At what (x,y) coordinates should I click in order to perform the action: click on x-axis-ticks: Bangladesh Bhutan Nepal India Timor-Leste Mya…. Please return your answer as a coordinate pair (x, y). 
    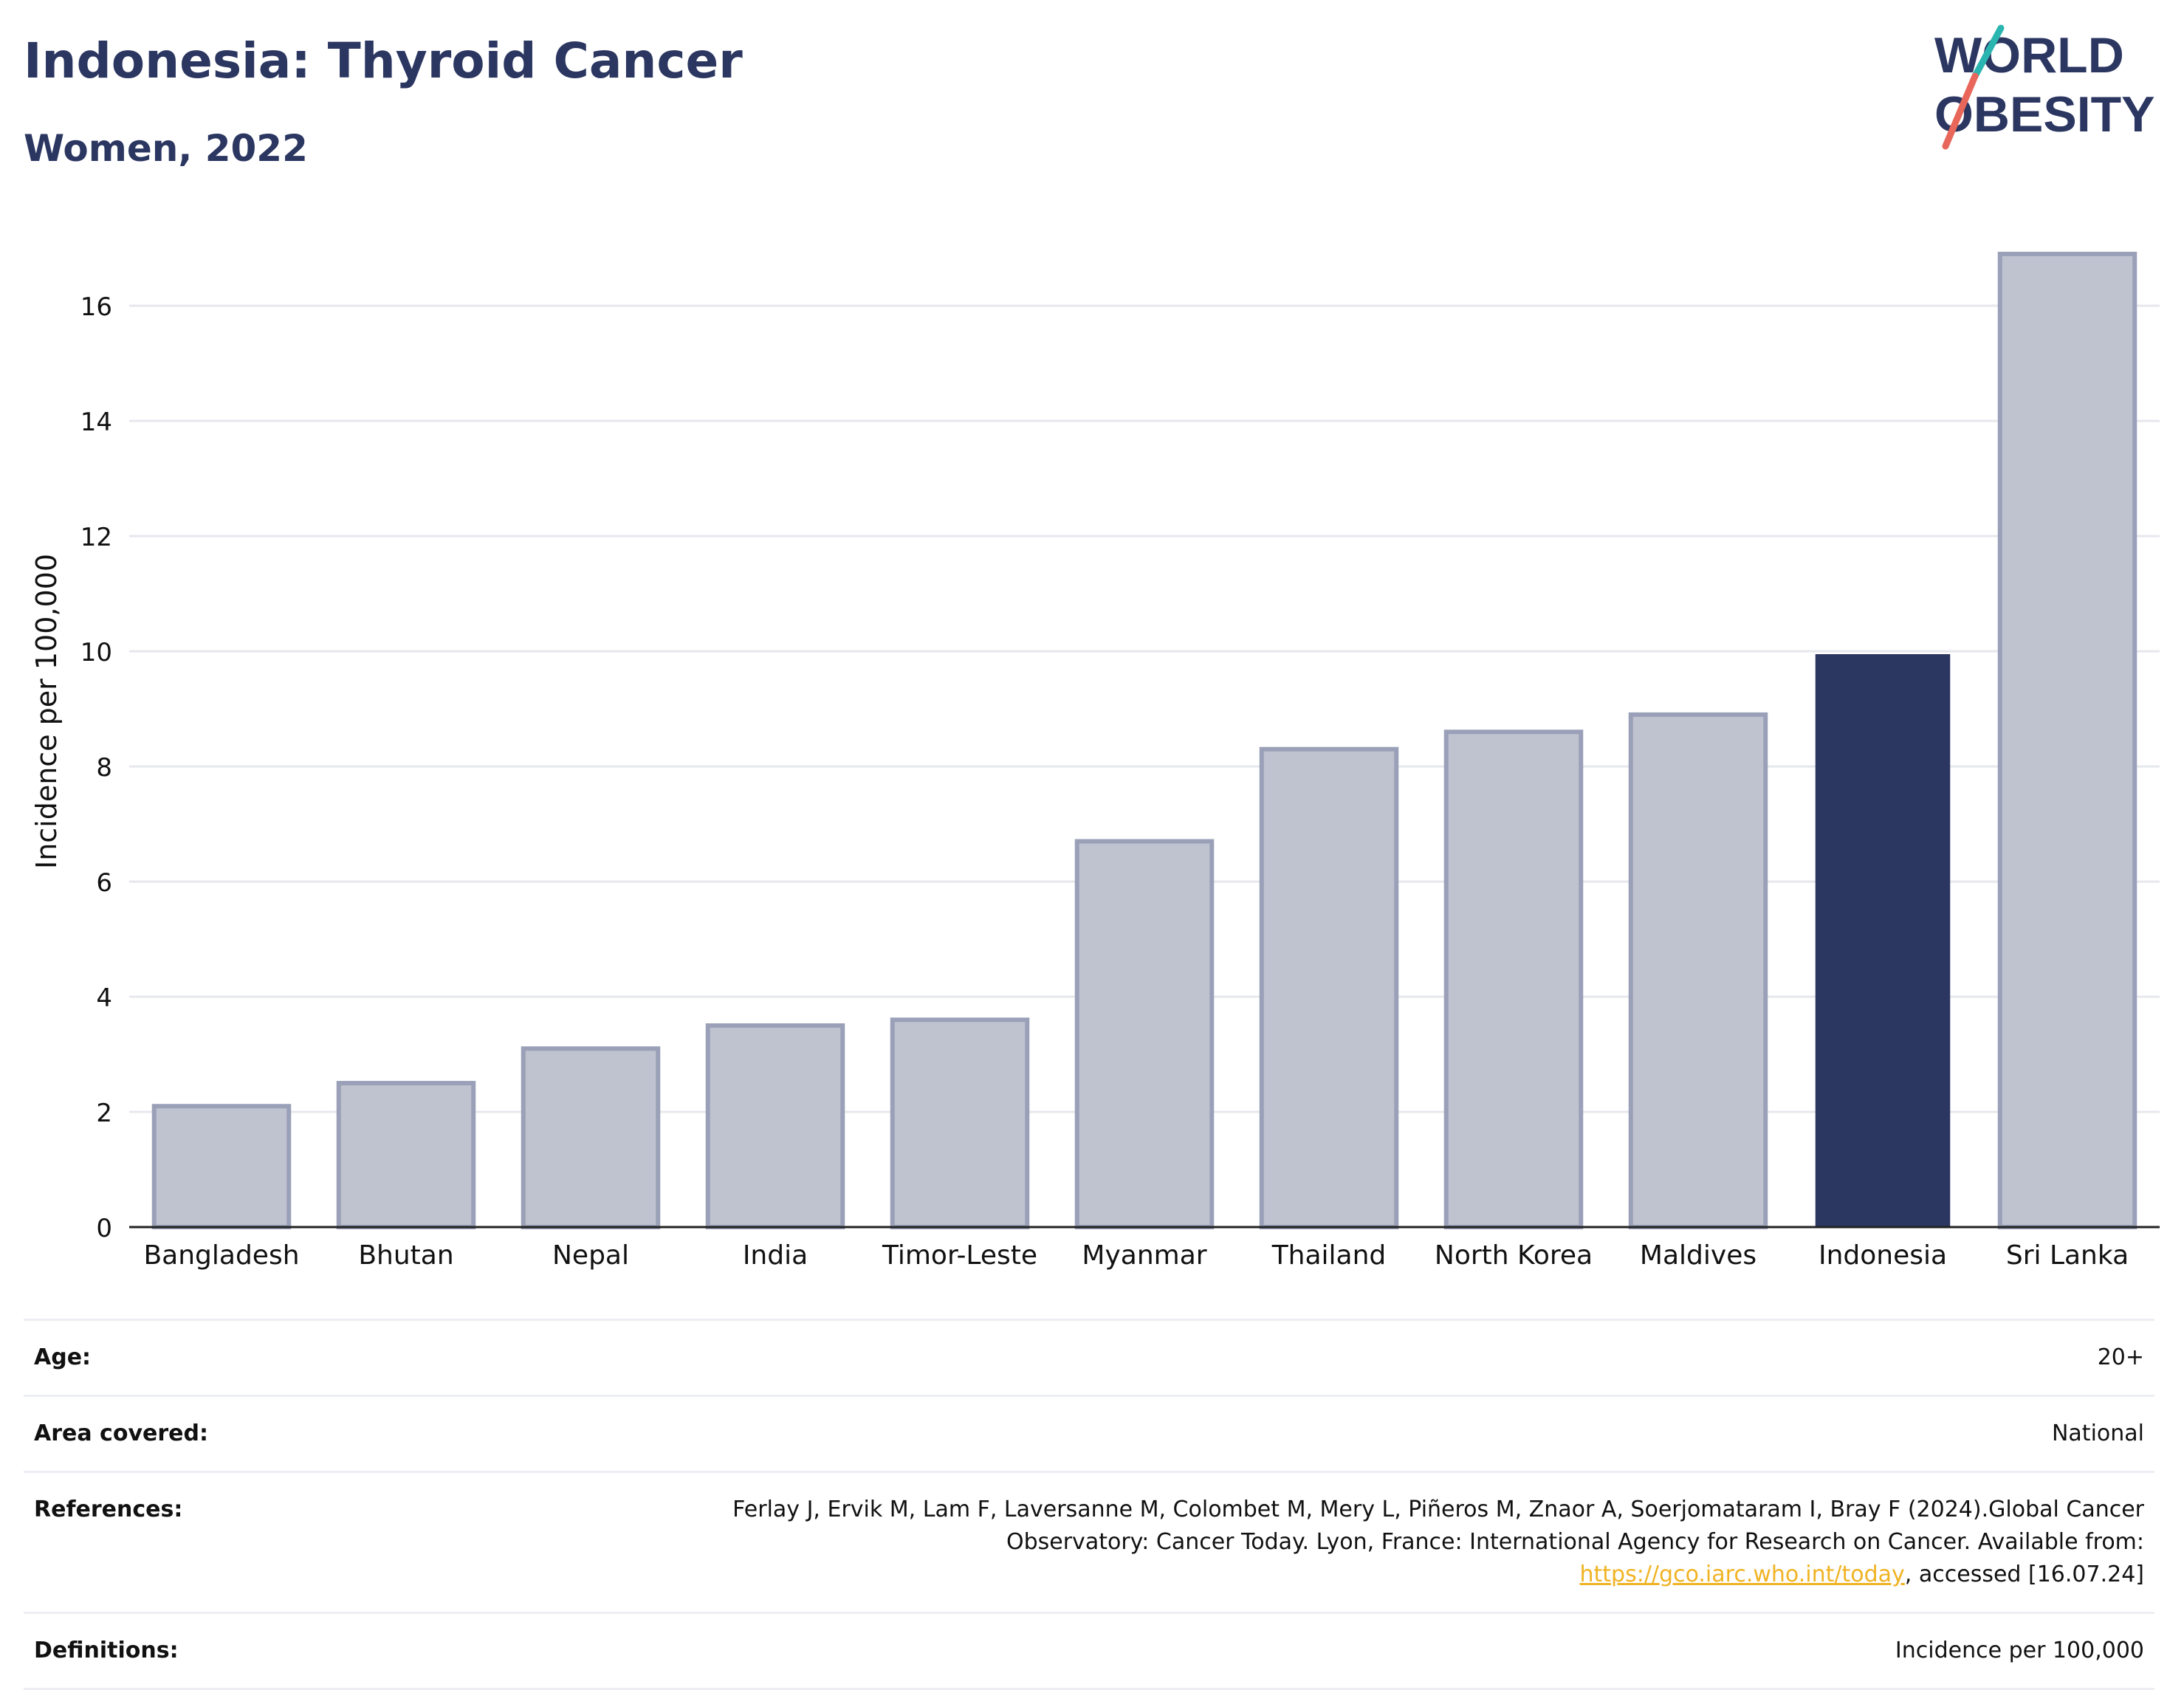
    Looking at the image, I should click on (1136, 1255).